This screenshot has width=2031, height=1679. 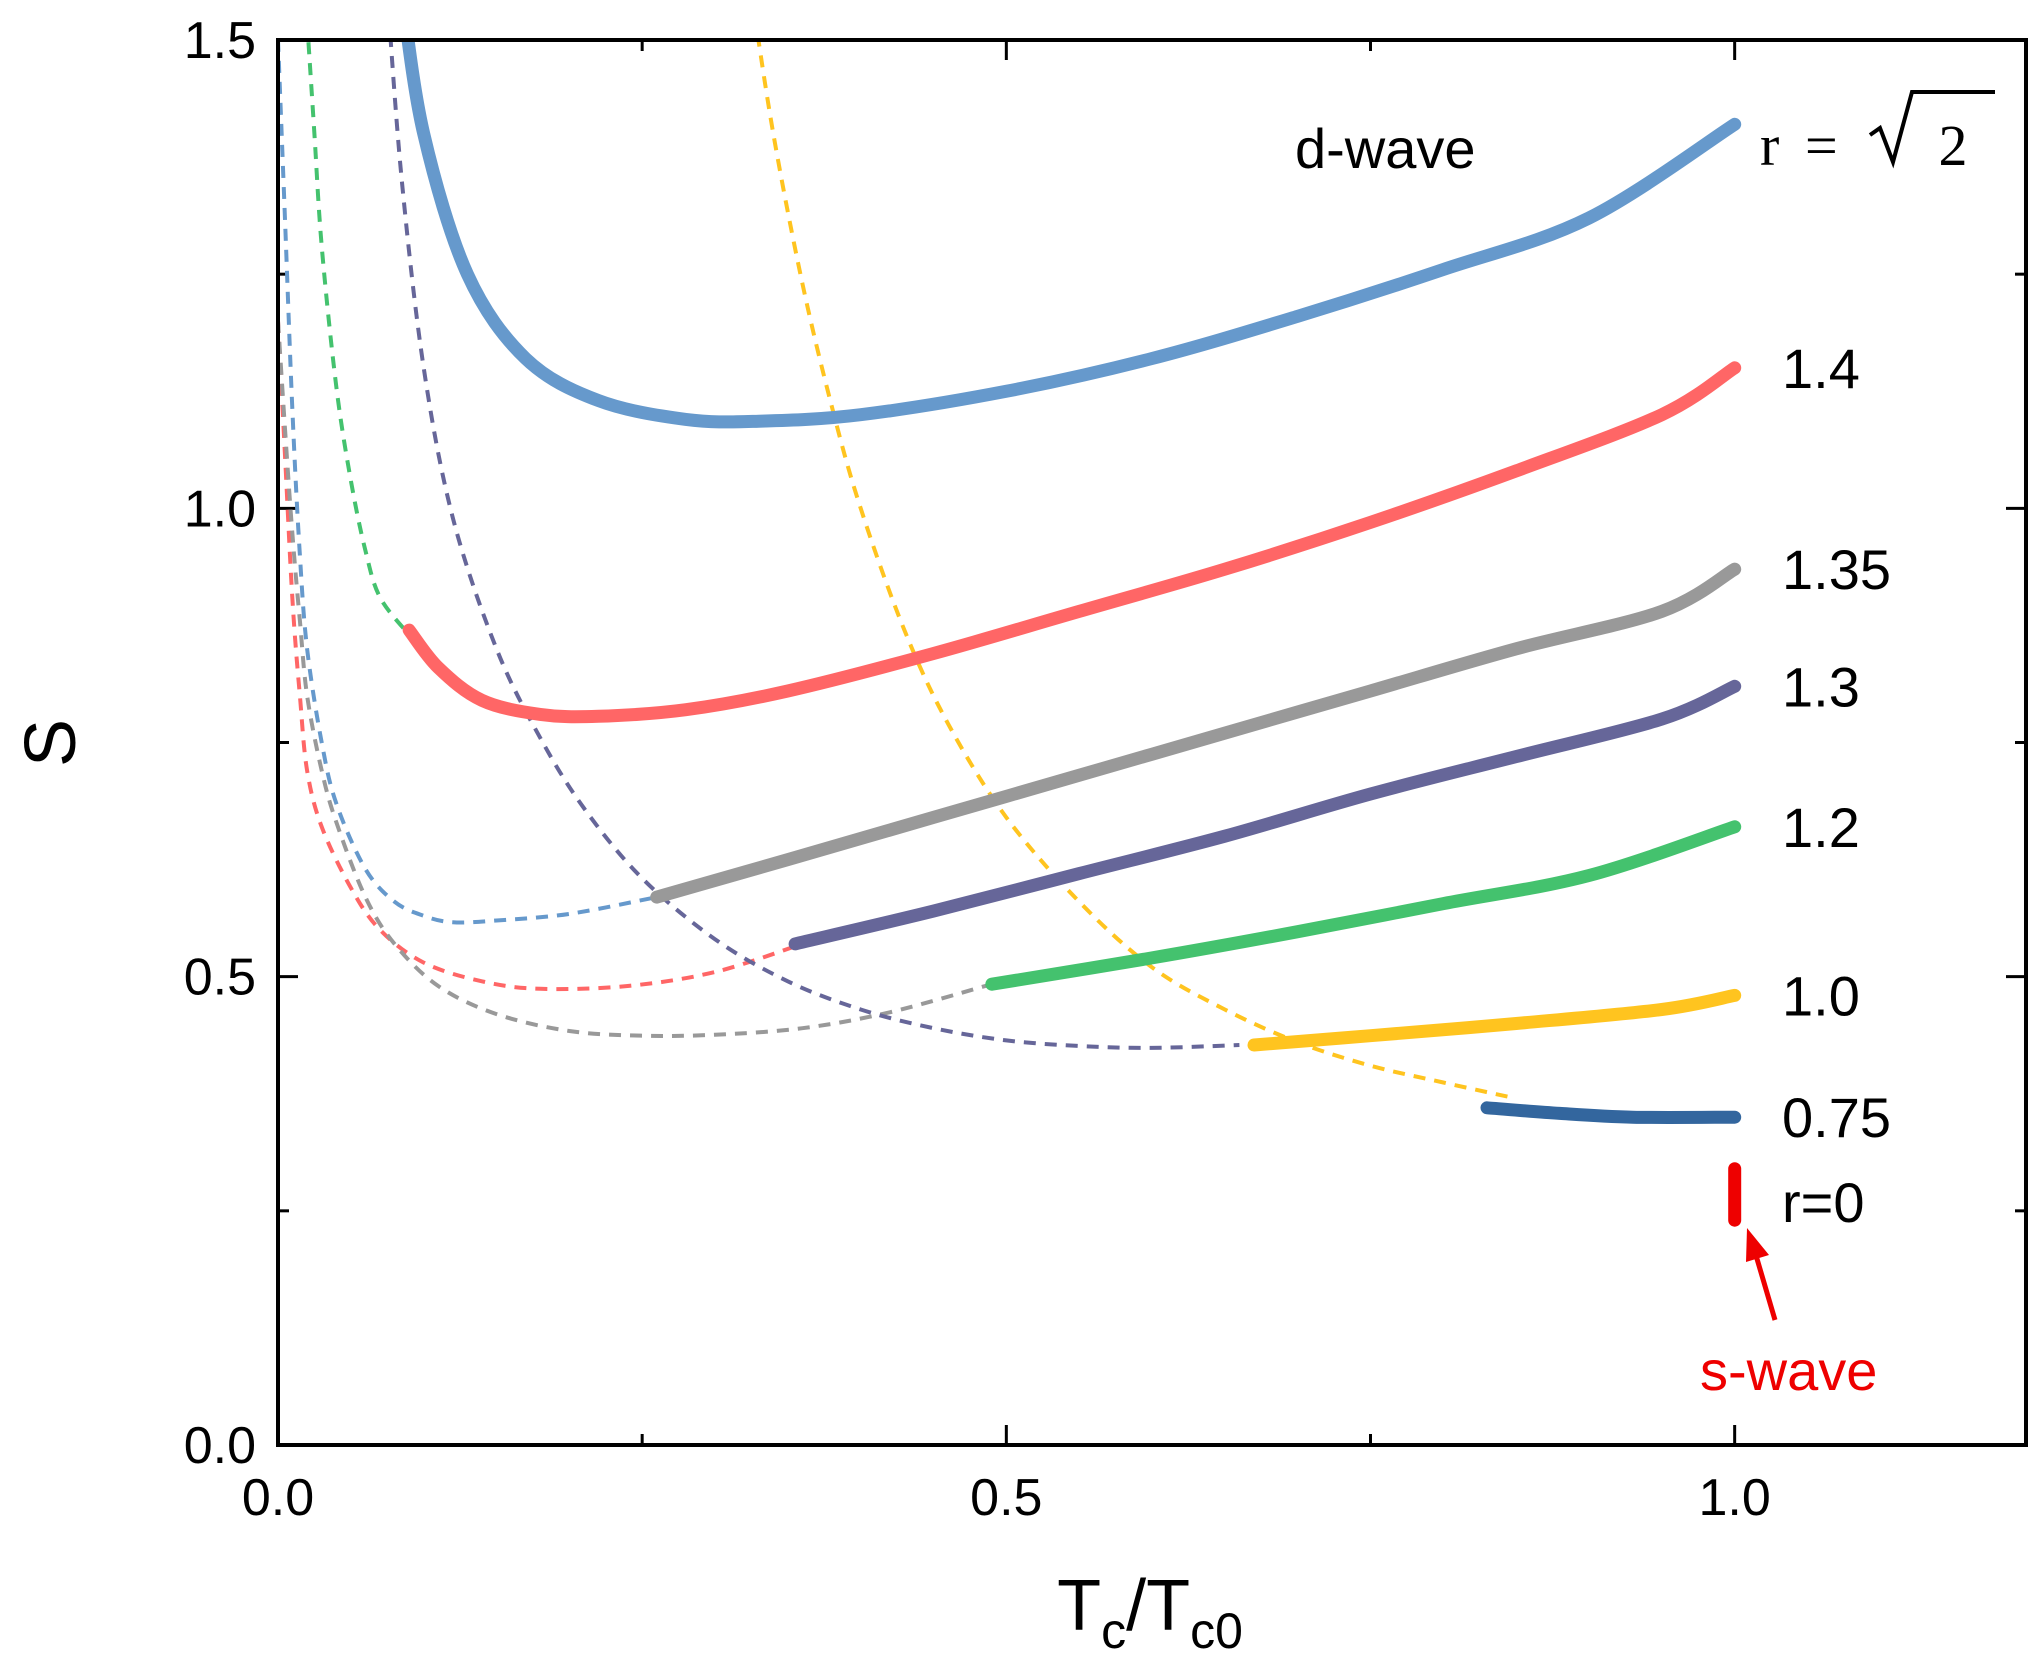 What do you see at coordinates (220, 743) in the screenshot?
I see `y-tick-labels: 0.0 0.5 1.0 1.5` at bounding box center [220, 743].